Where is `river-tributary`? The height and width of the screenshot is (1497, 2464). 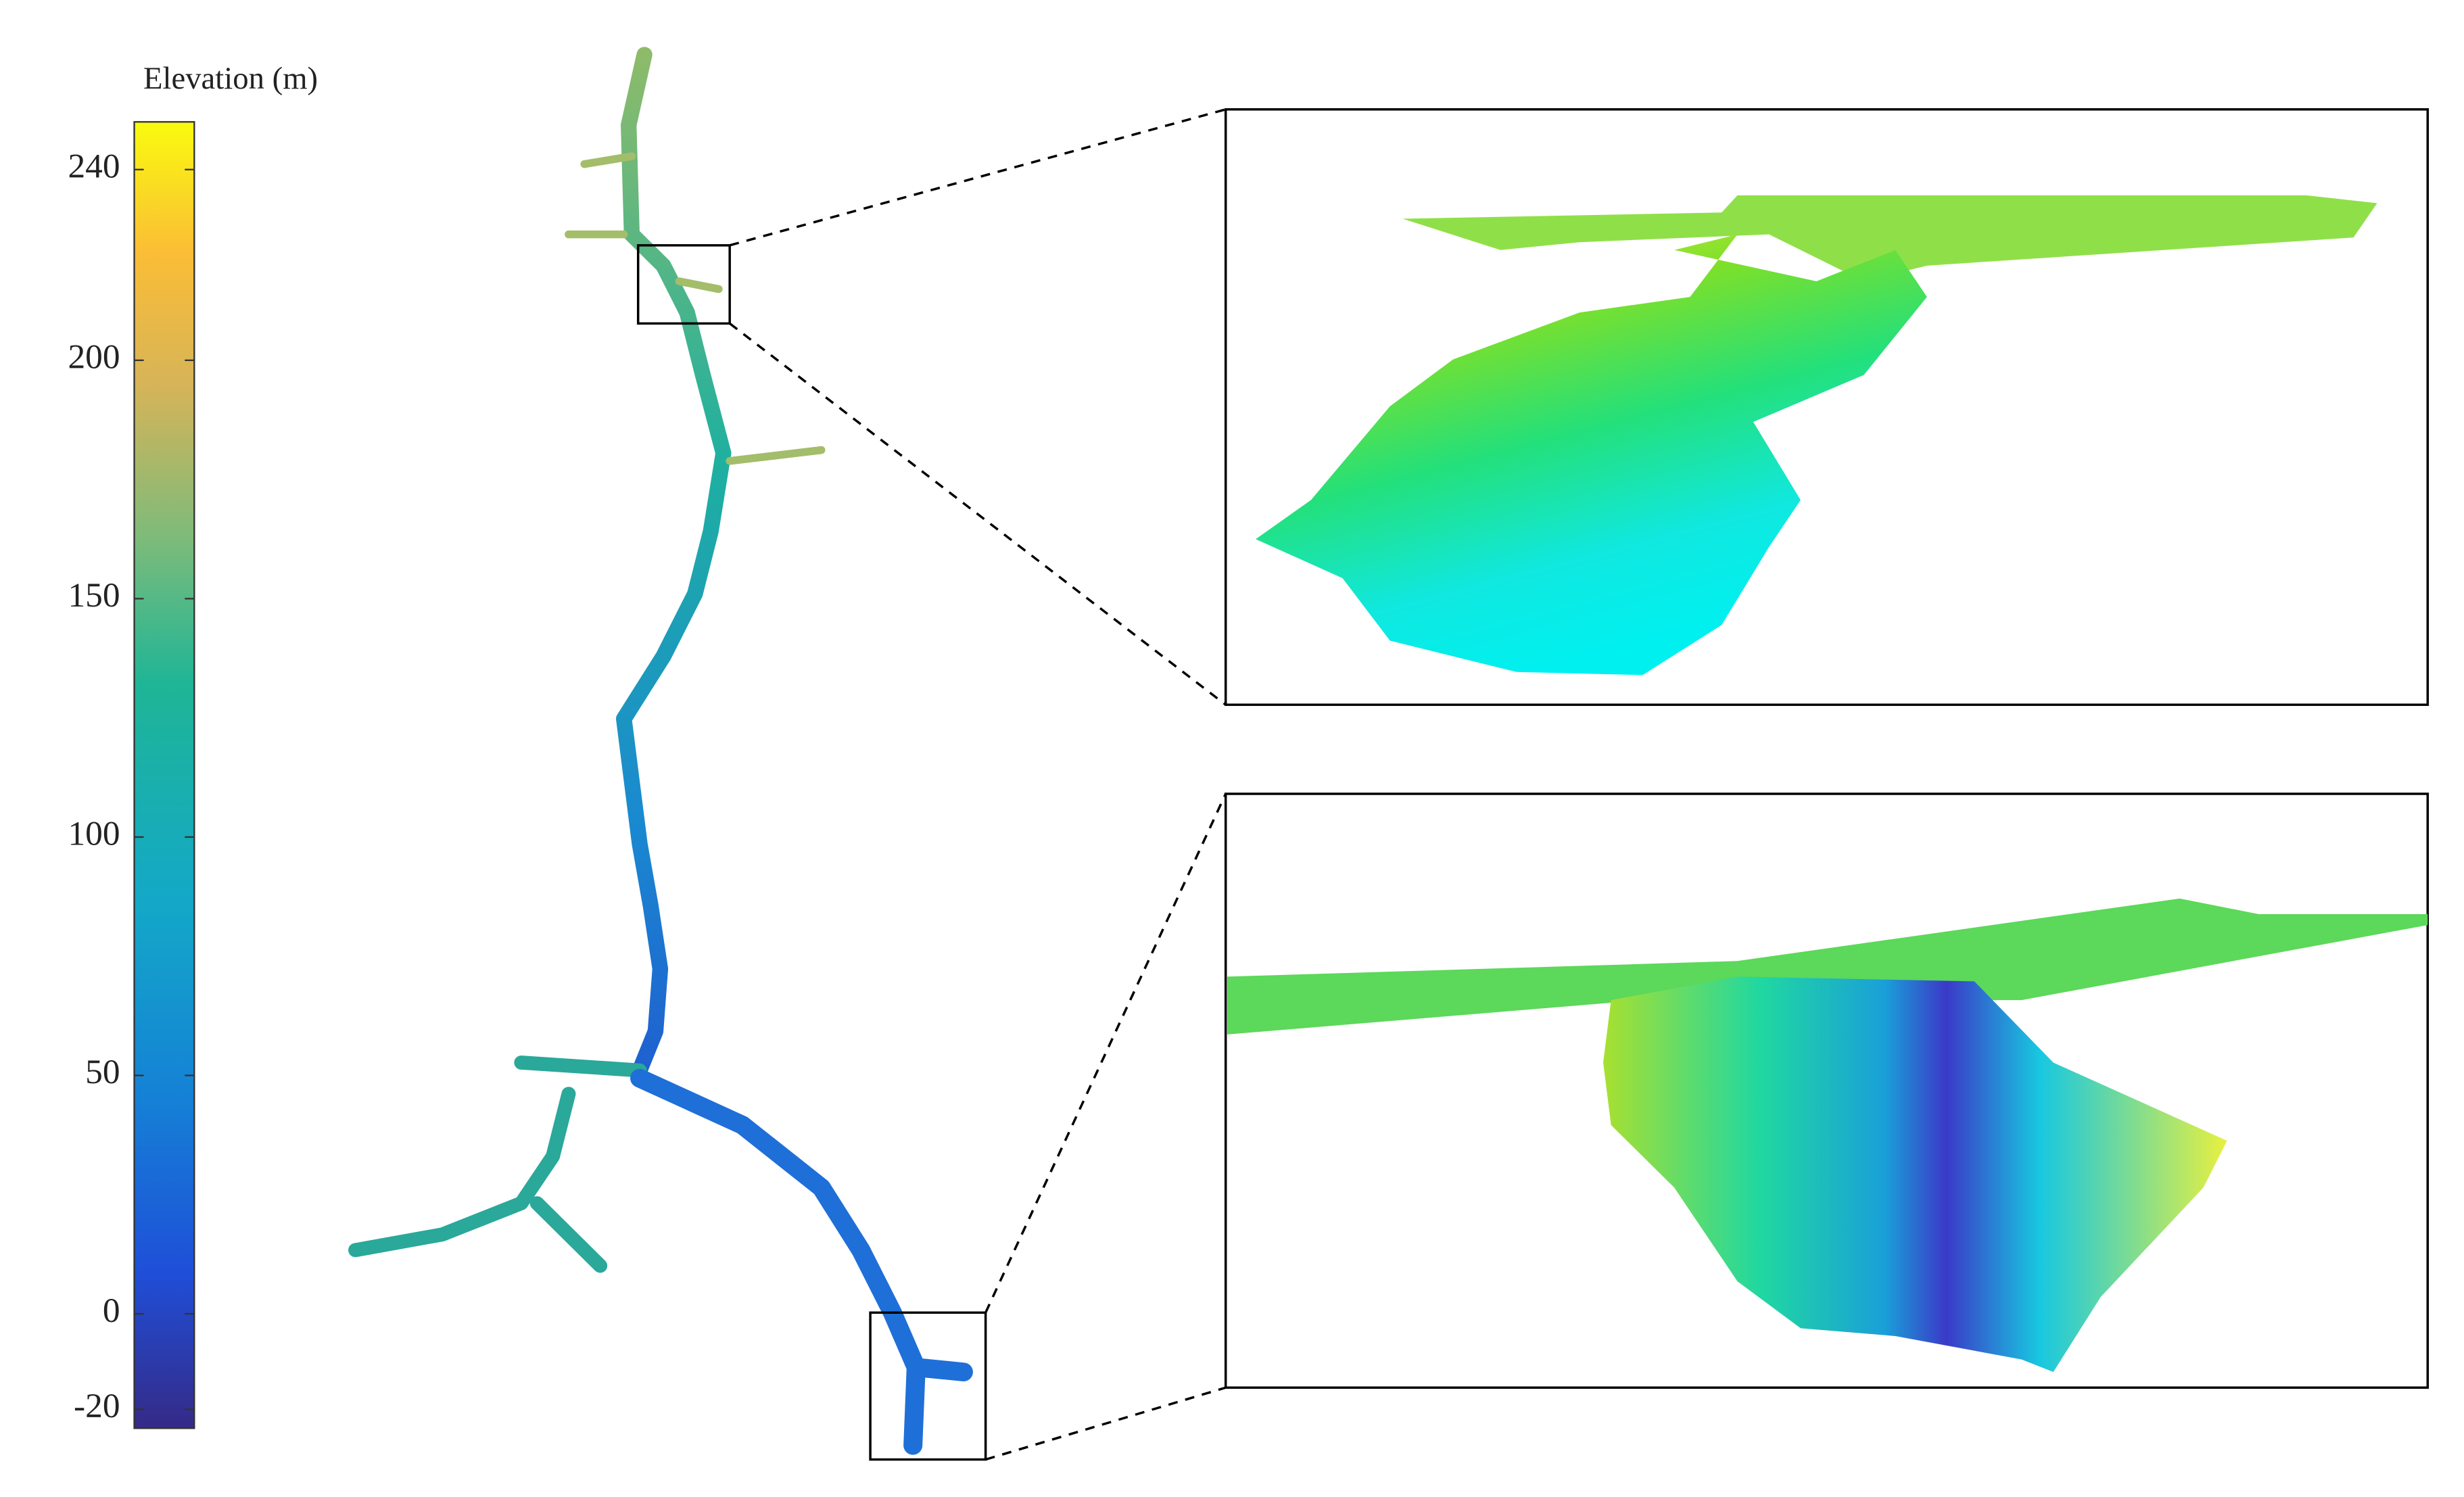 river-tributary is located at coordinates (695, 308).